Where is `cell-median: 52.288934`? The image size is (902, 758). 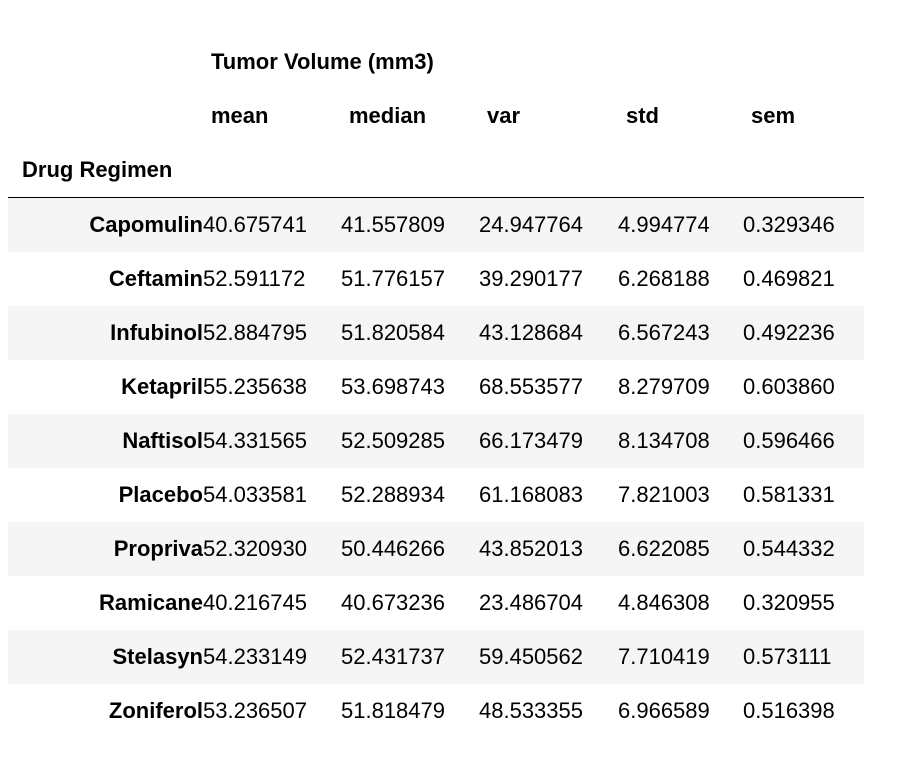 cell-median: 52.288934 is located at coordinates (393, 494).